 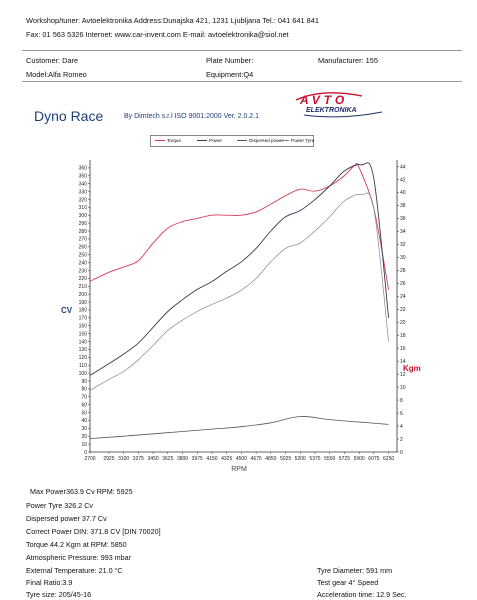 What do you see at coordinates (239, 469) in the screenshot?
I see `x-axis-label: RPM` at bounding box center [239, 469].